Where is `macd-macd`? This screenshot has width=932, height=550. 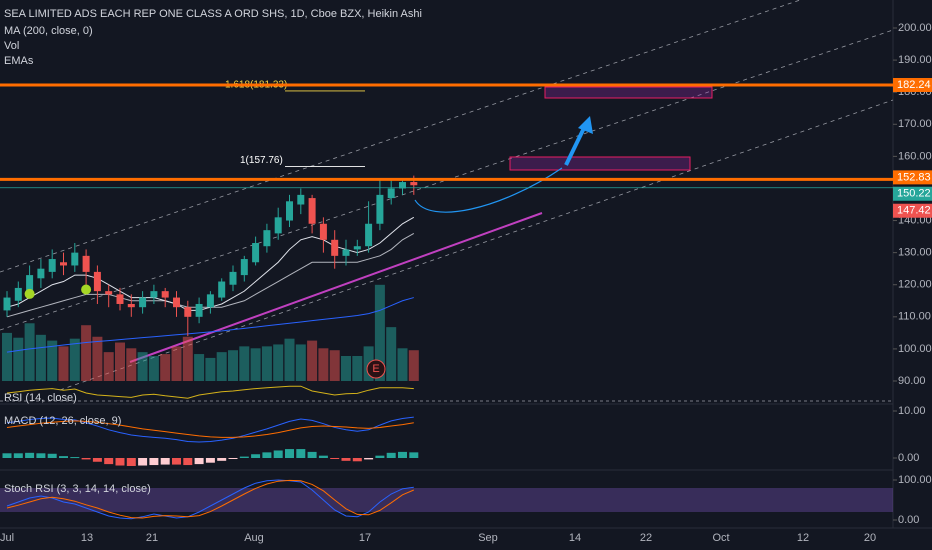 macd-macd is located at coordinates (210, 429).